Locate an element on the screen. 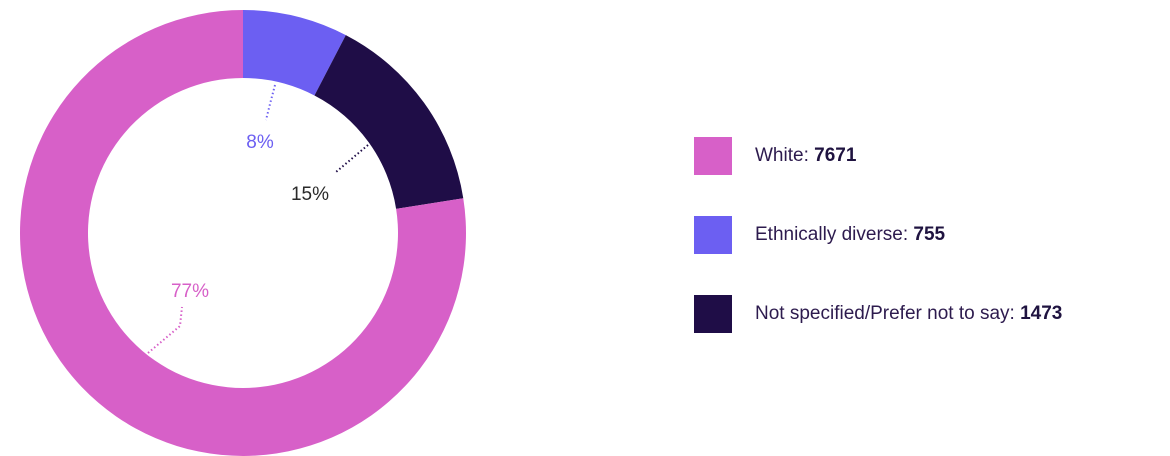 This screenshot has width=1170, height=456. leader-line-ethnically-diverse is located at coordinates (270, 102).